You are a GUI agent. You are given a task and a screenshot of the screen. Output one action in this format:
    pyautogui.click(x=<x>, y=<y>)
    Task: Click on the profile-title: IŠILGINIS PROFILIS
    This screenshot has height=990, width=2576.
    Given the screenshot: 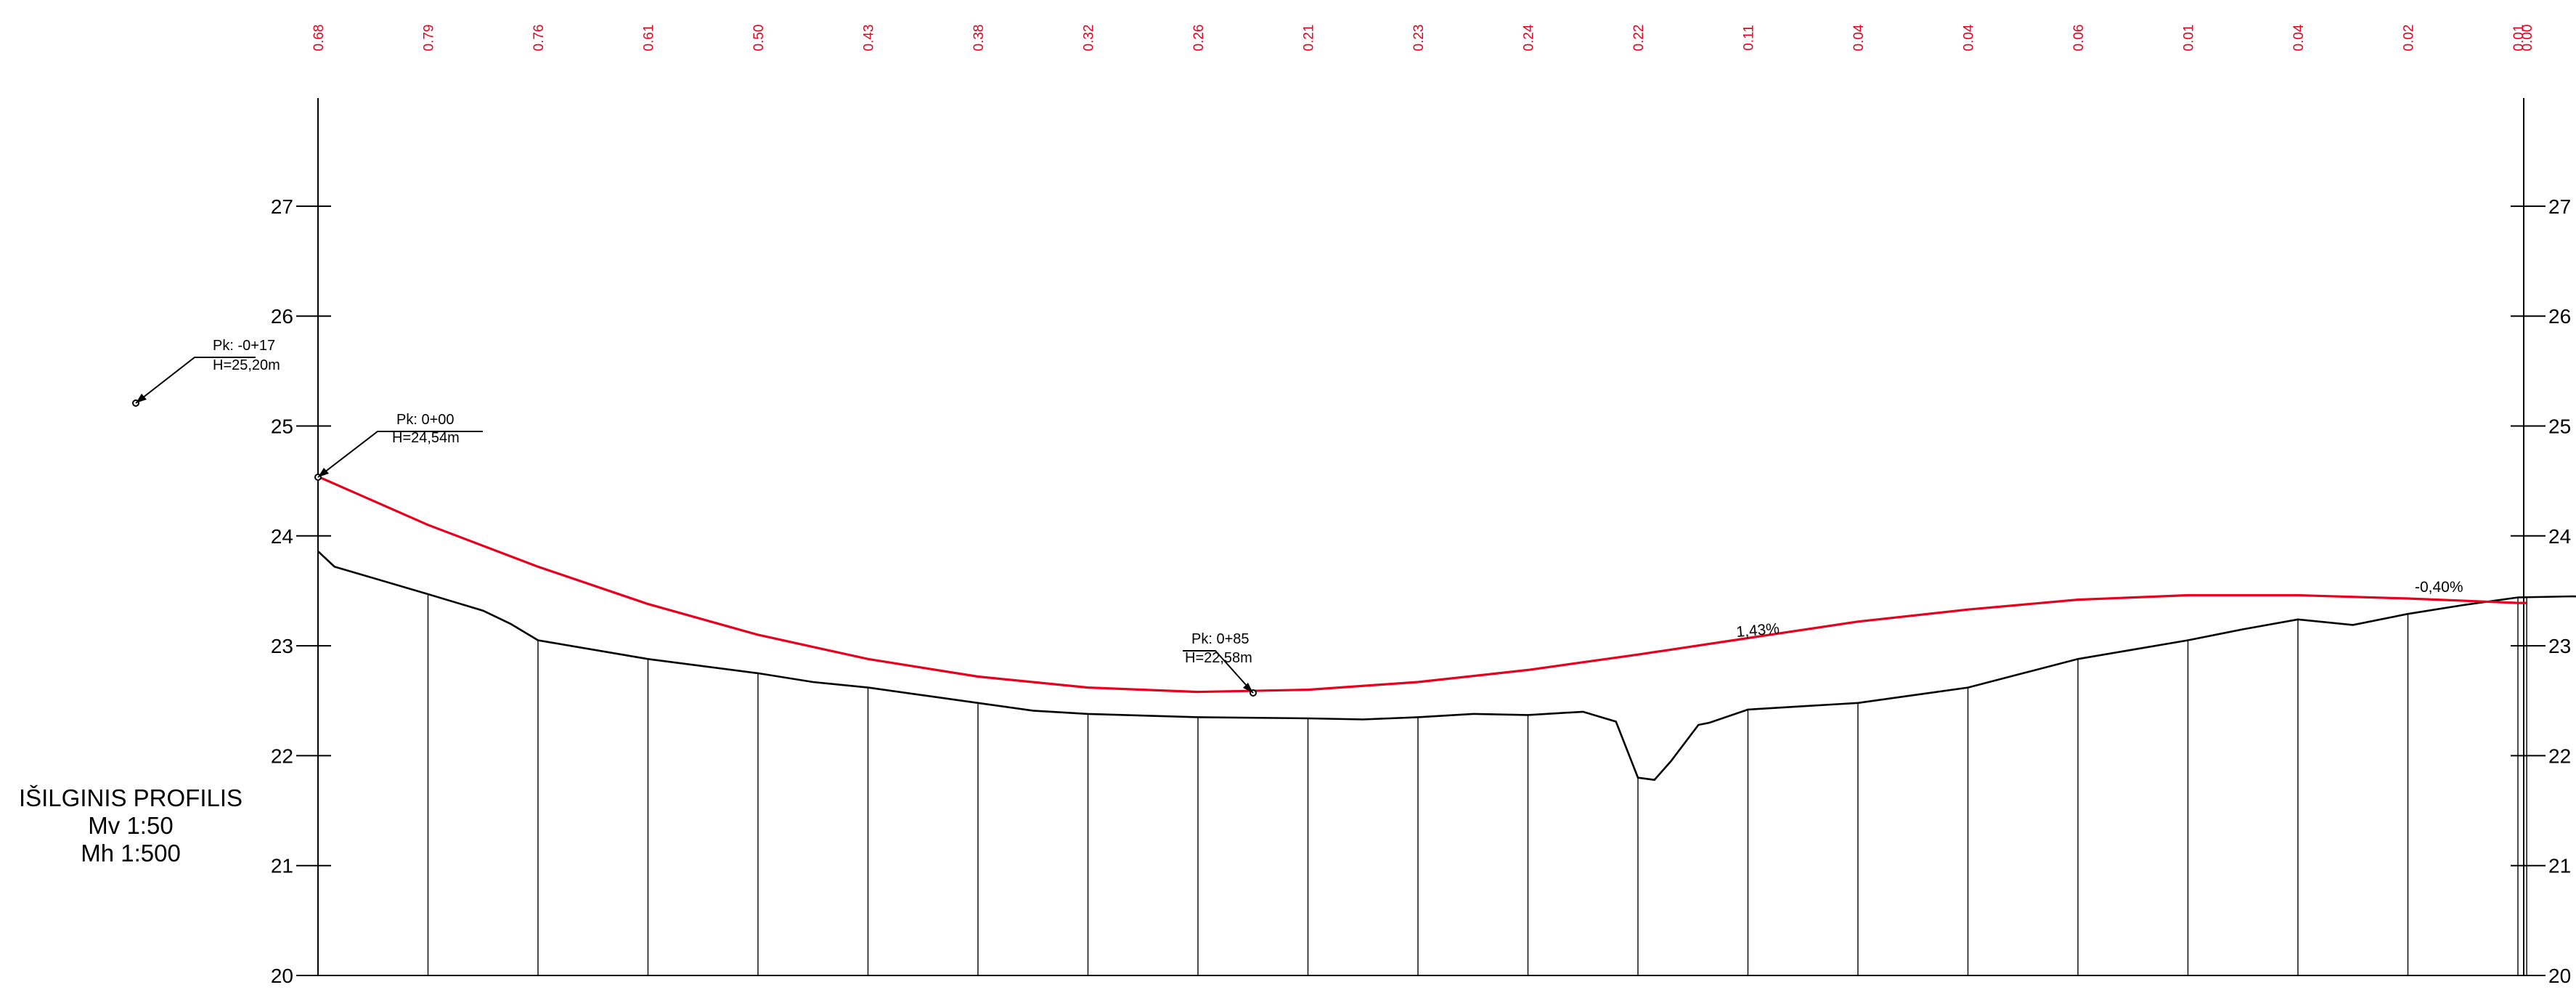 What is the action you would take?
    pyautogui.click(x=130, y=798)
    